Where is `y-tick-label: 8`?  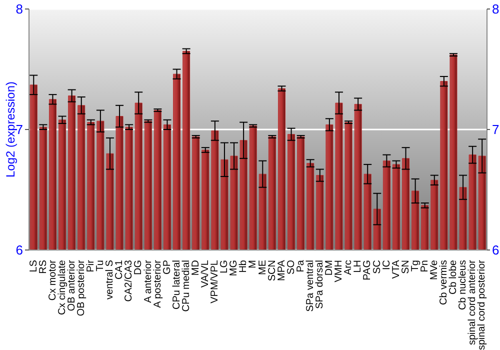
y-tick-label: 8 is located at coordinates (19, 9).